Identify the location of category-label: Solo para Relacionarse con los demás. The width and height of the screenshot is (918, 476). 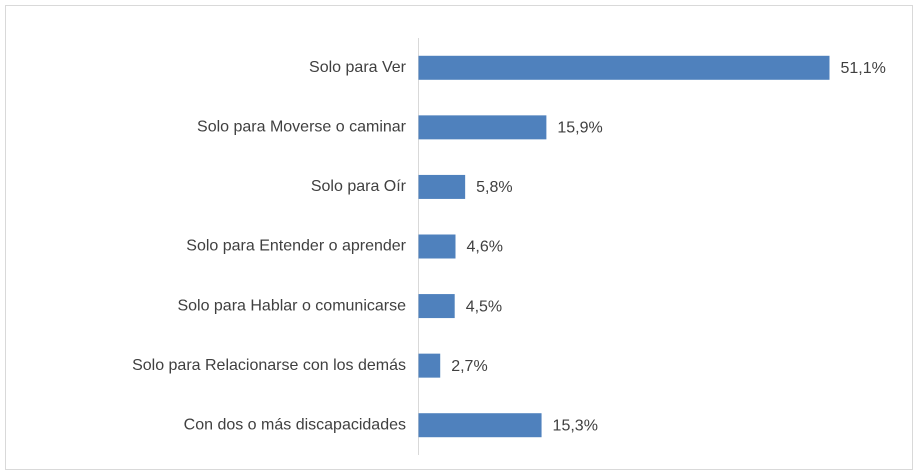
(269, 365).